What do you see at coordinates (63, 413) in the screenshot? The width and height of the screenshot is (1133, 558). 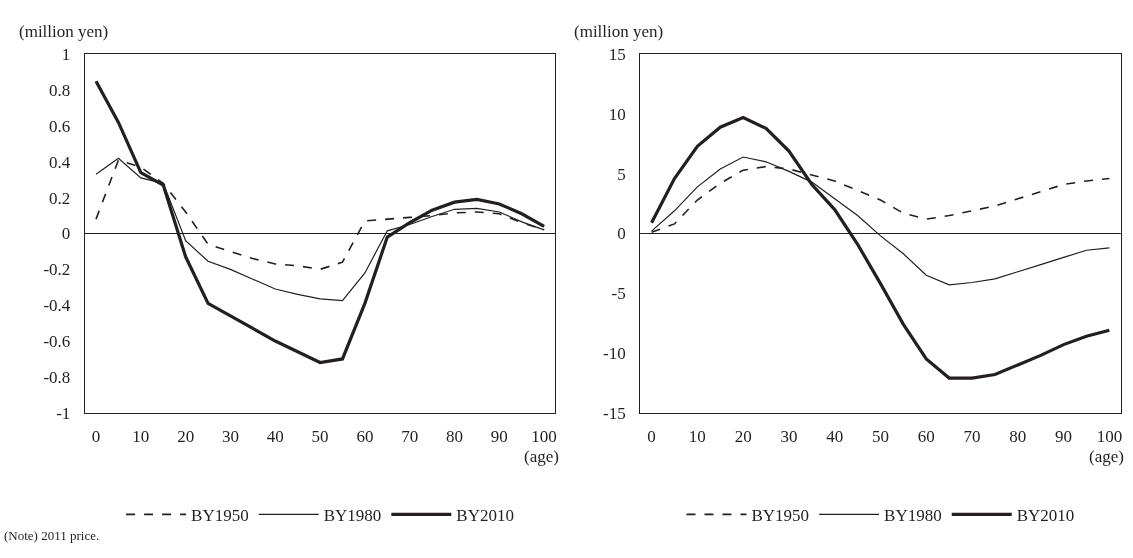 I see `y-tick-label: -1` at bounding box center [63, 413].